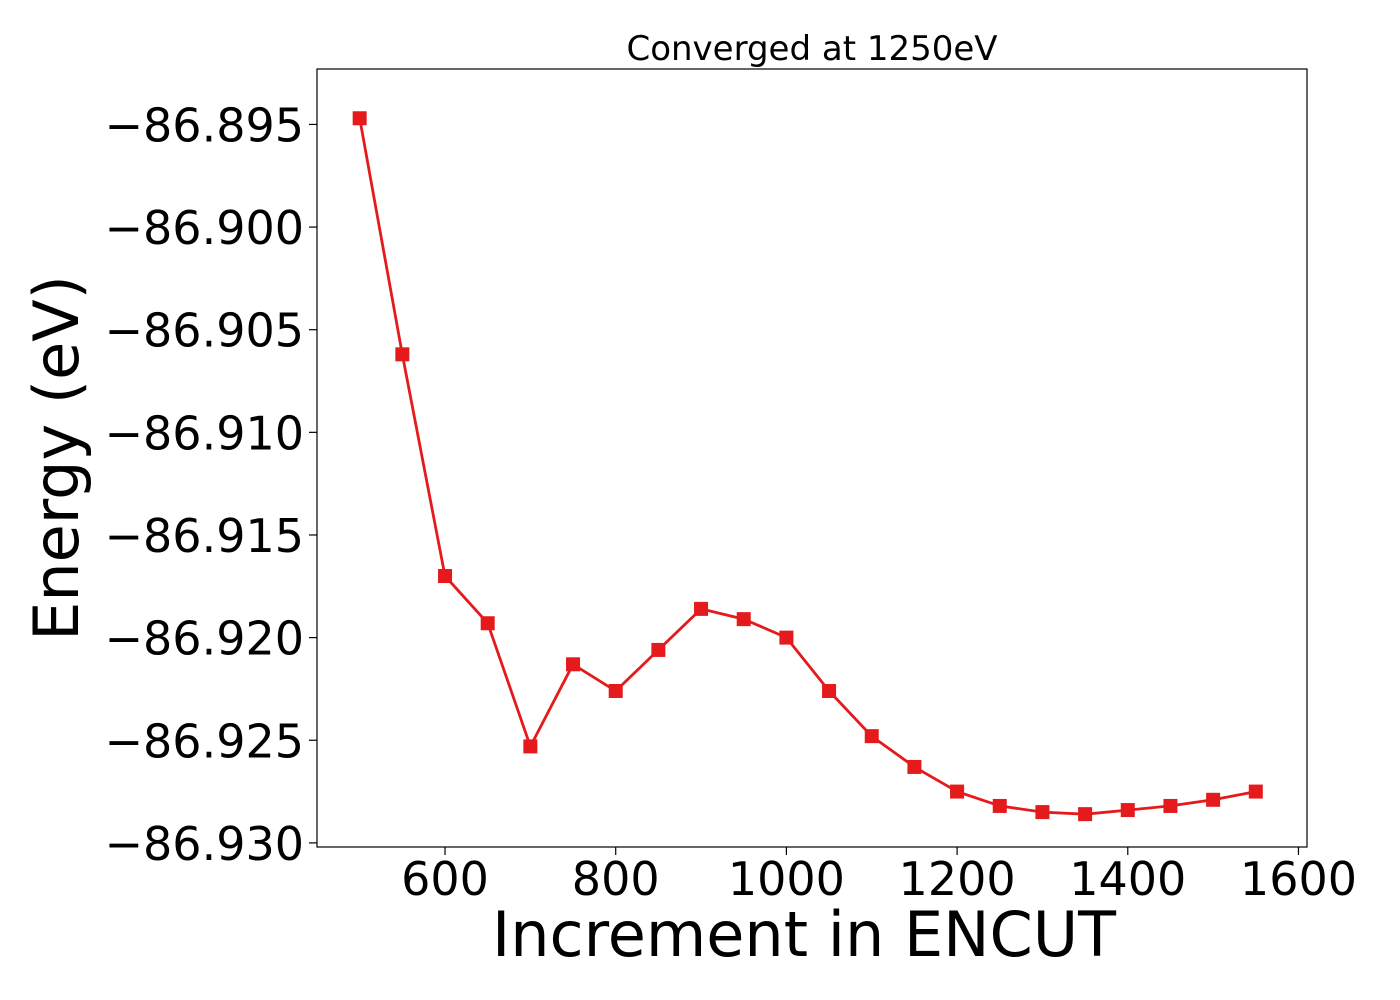 The image size is (1400, 1000). I want to click on x-tick-label: 800, so click(616, 879).